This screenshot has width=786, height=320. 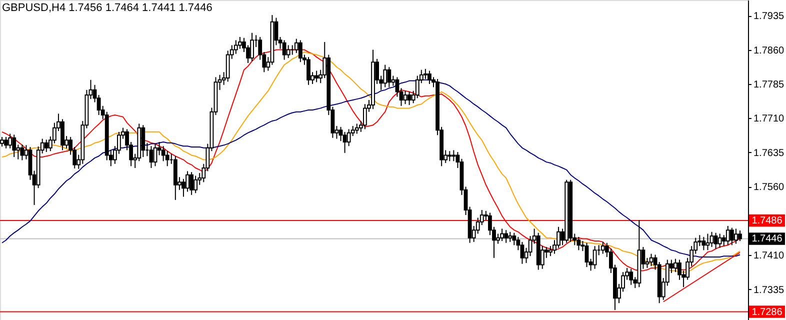 What do you see at coordinates (769, 119) in the screenshot?
I see `y-tick-label: 1.7710` at bounding box center [769, 119].